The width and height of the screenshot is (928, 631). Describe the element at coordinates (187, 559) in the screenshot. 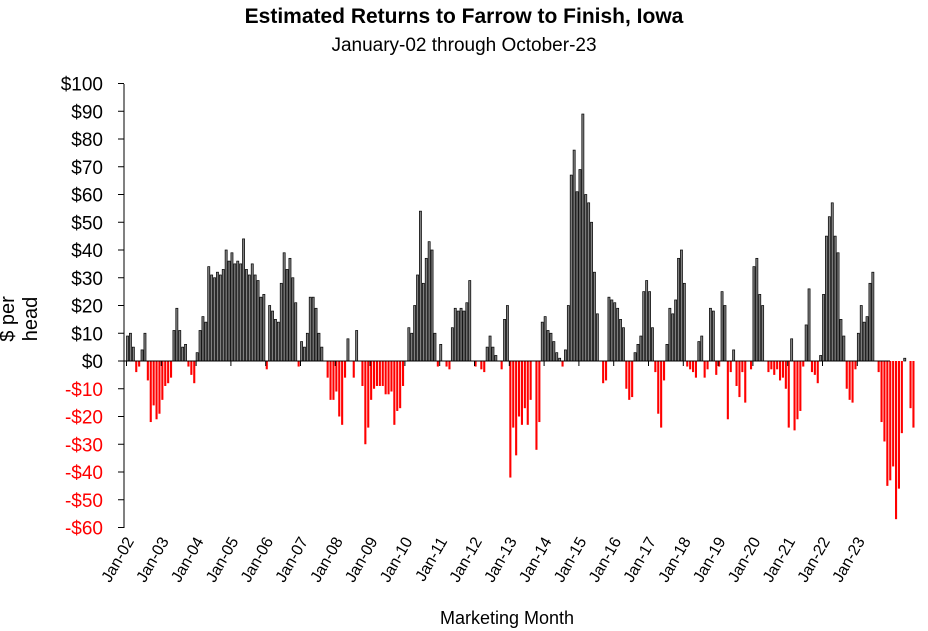

I see `x-tick-label: Jan-04` at that location.